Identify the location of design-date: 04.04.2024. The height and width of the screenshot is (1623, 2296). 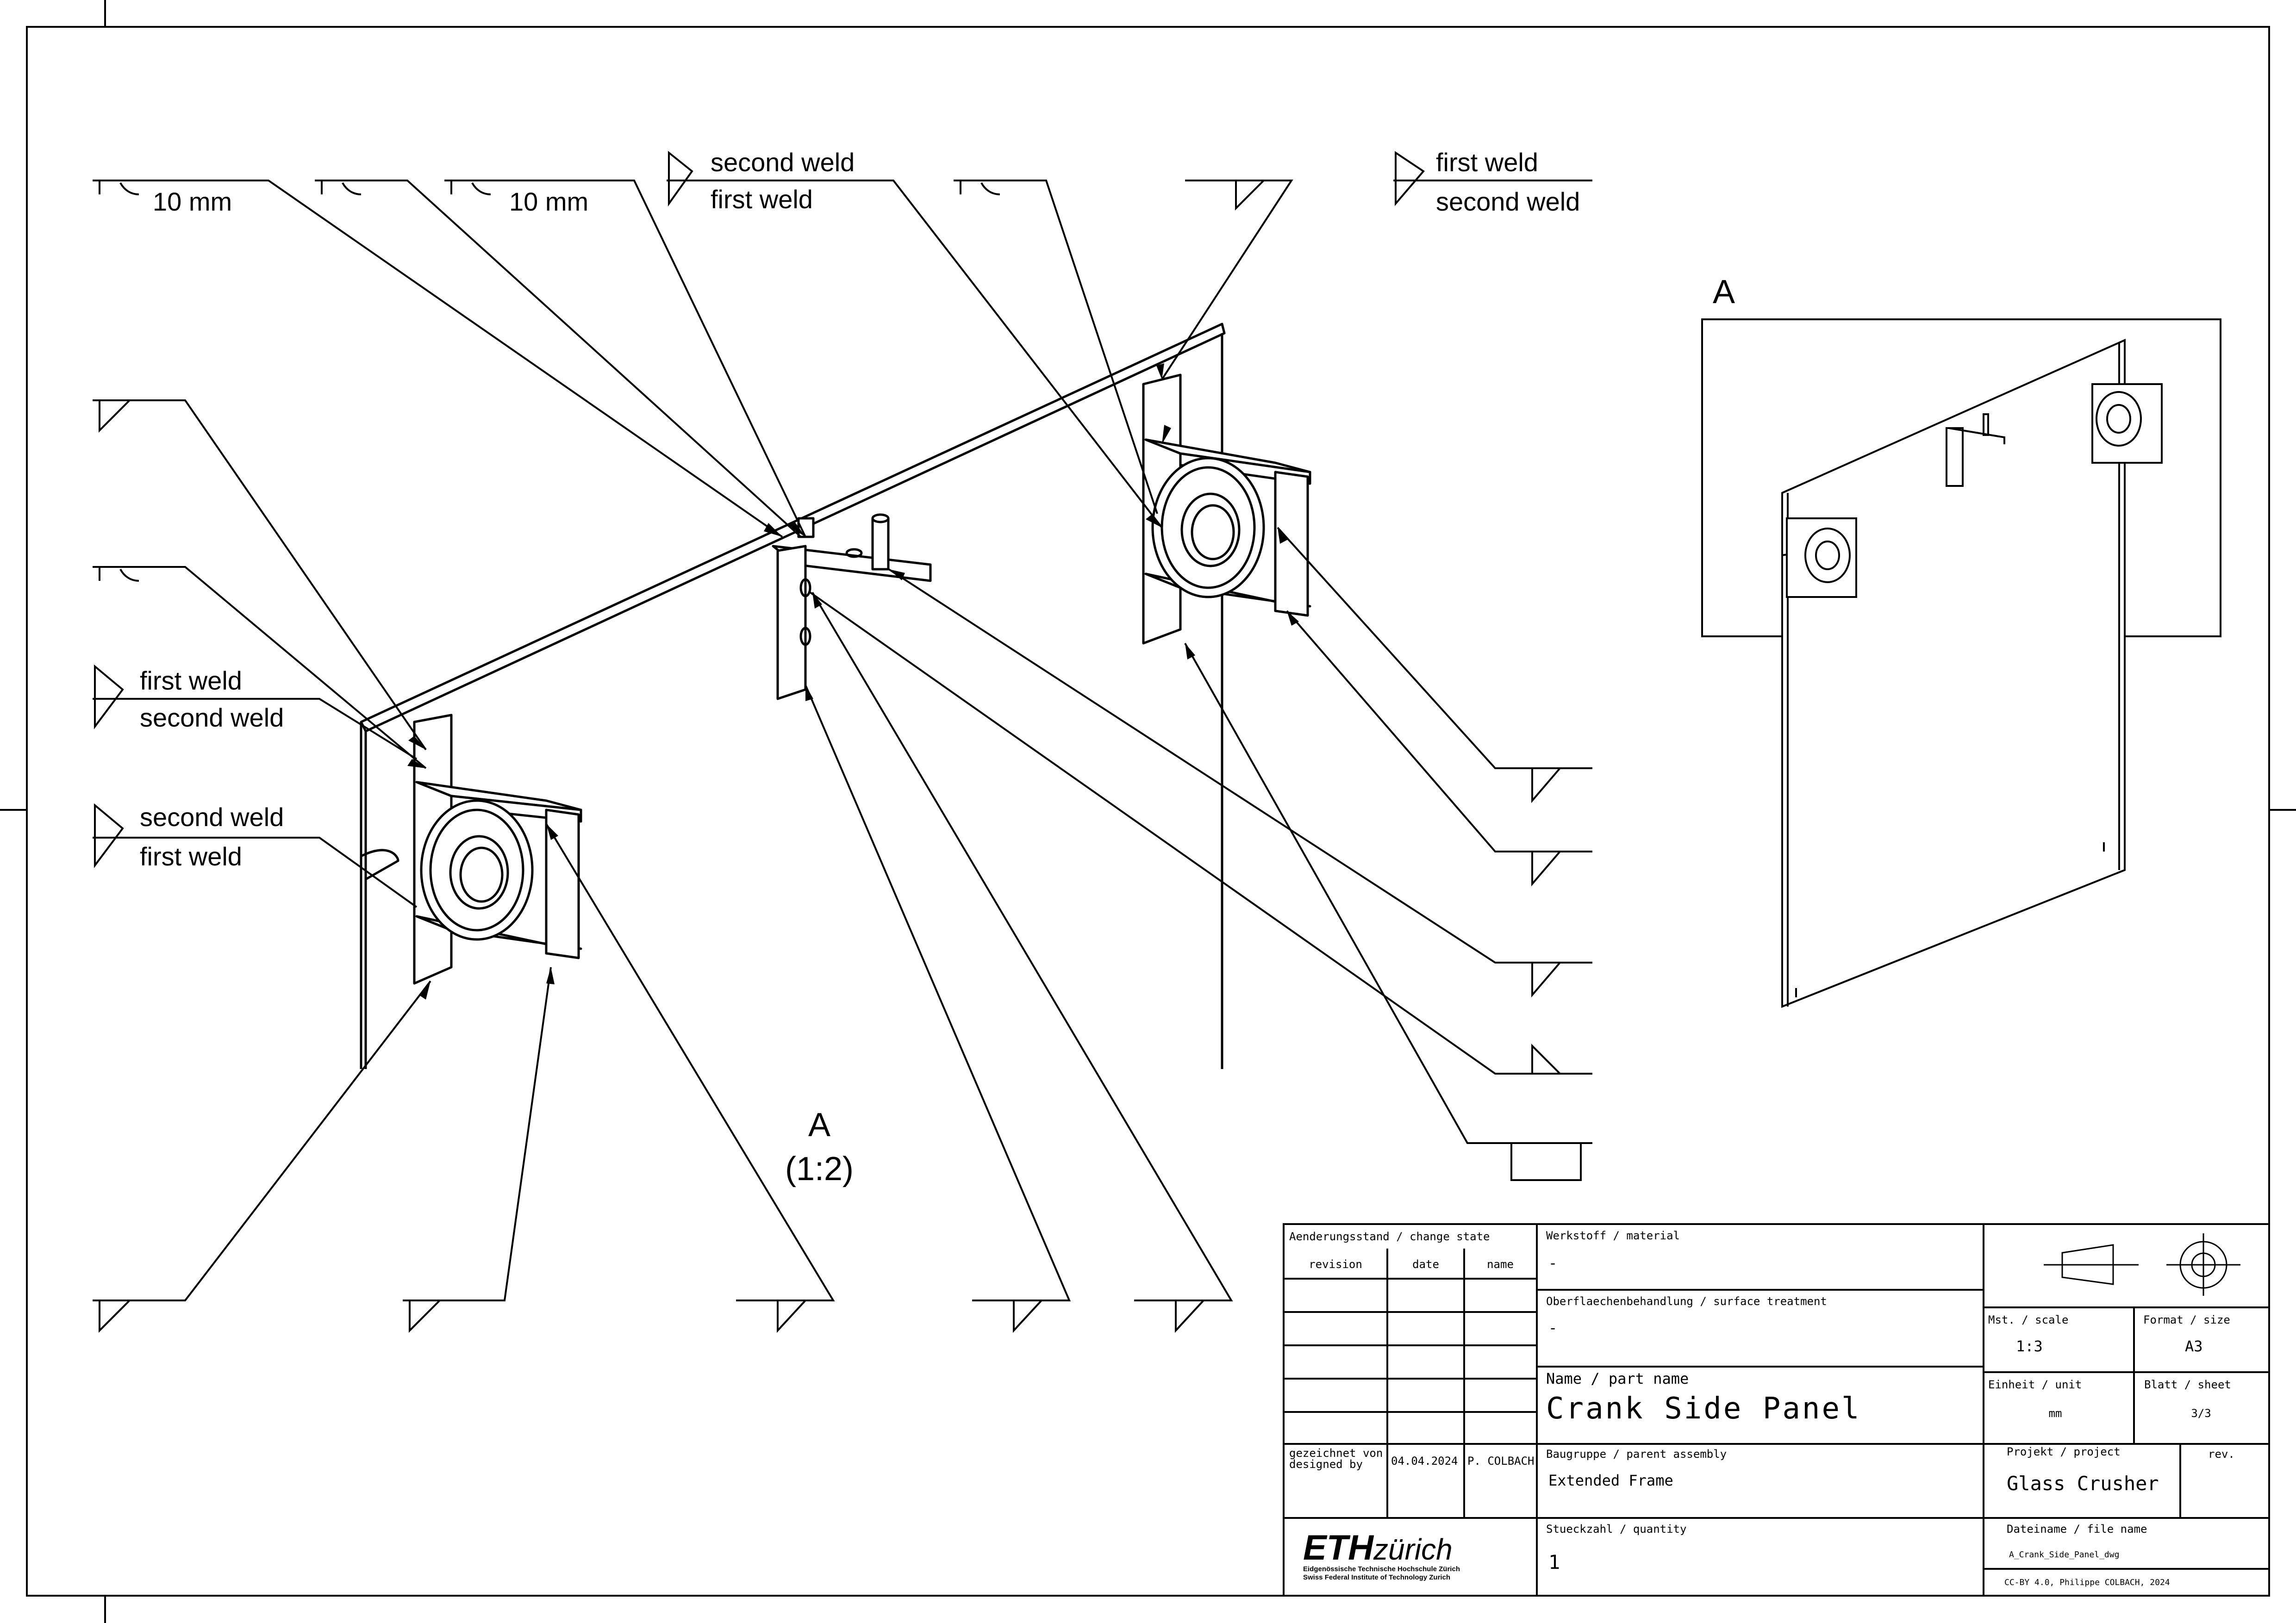
(1424, 1461).